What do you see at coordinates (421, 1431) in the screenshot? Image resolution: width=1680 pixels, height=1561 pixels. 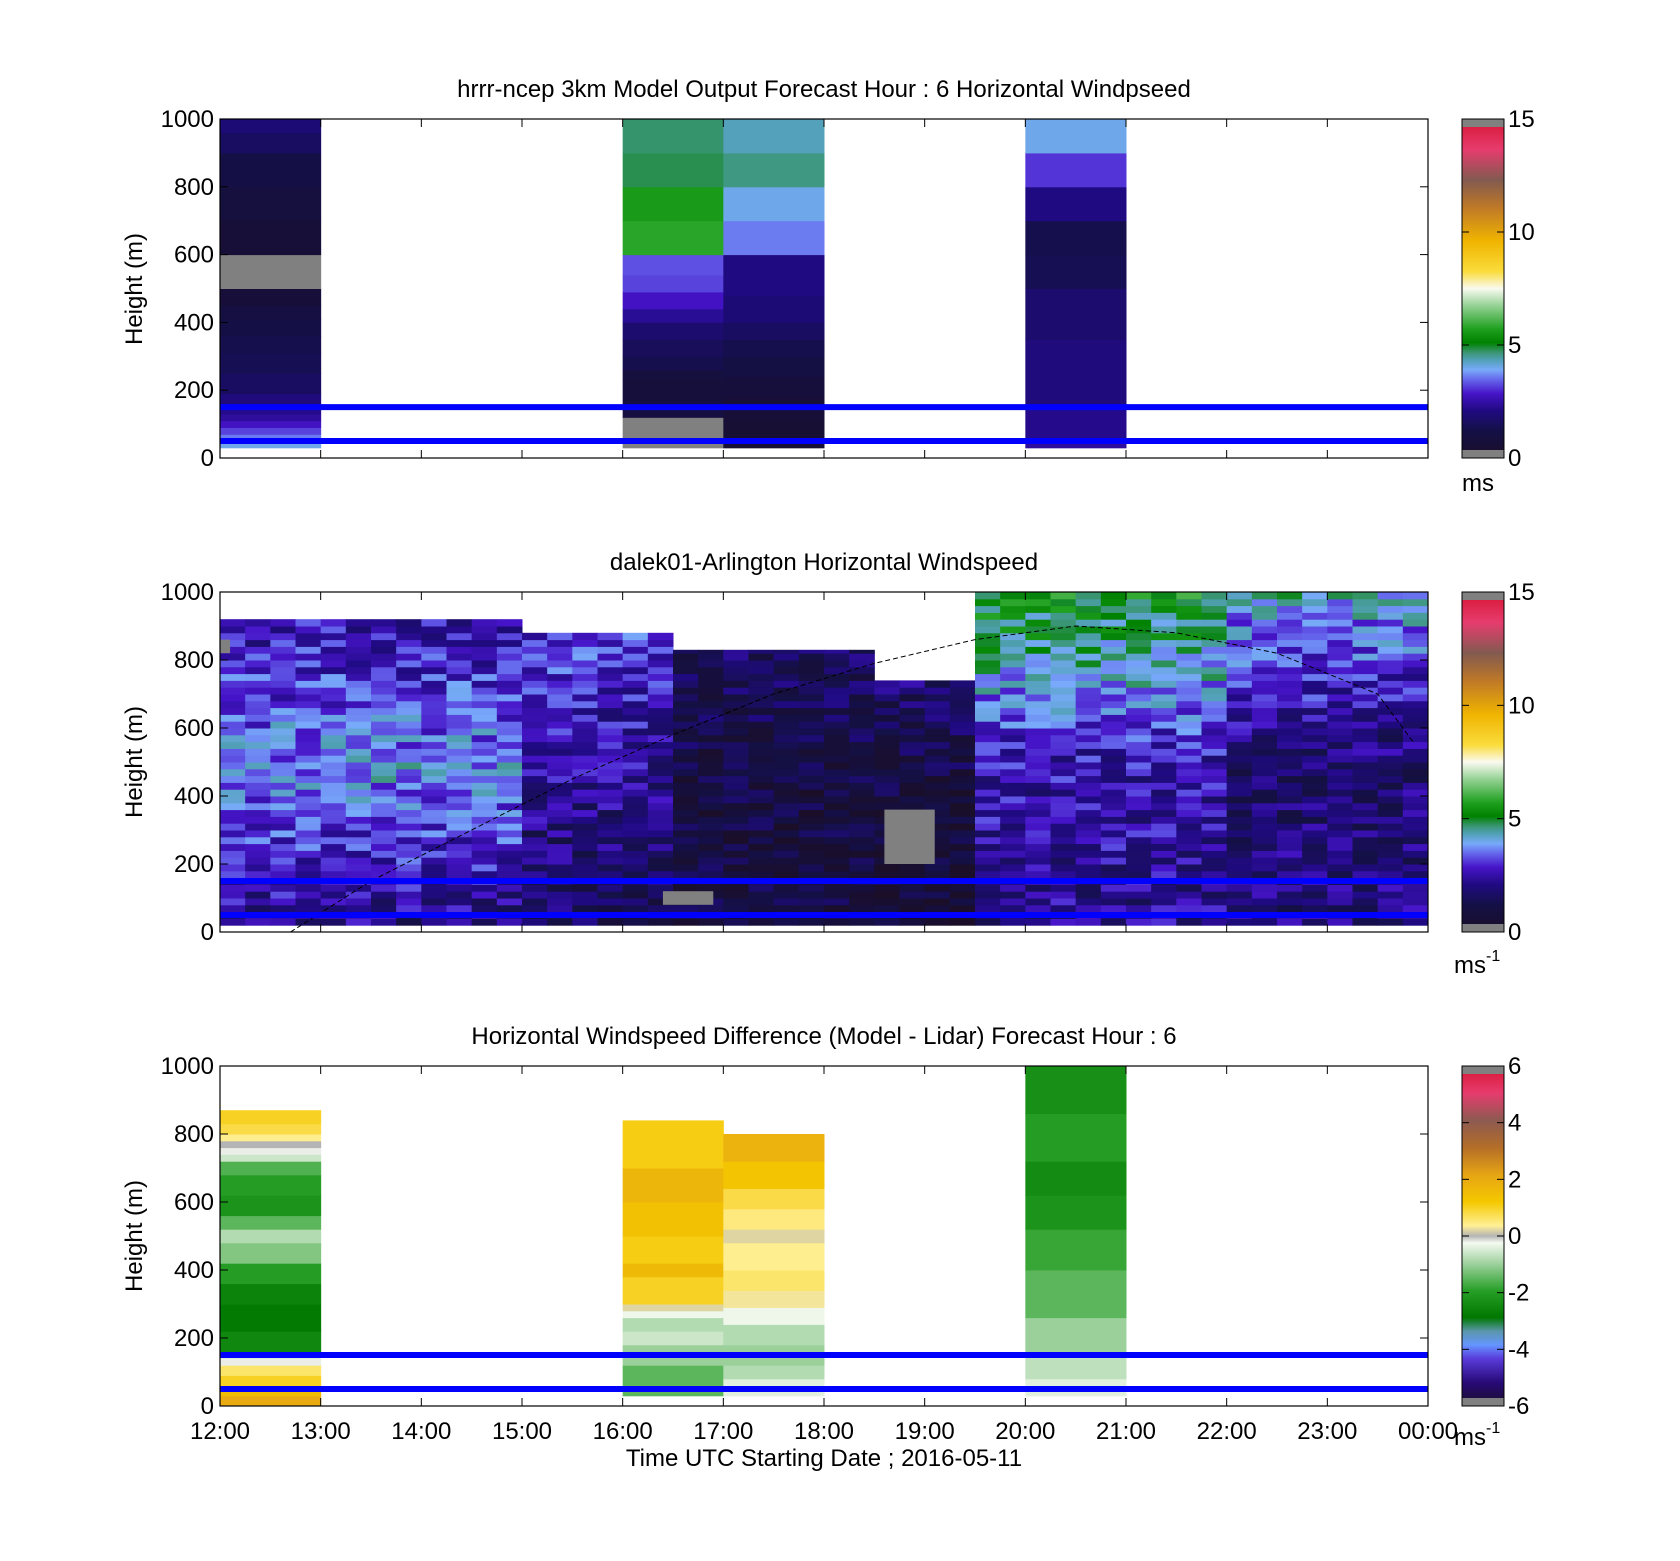 I see `x-tick-label: 14:00` at bounding box center [421, 1431].